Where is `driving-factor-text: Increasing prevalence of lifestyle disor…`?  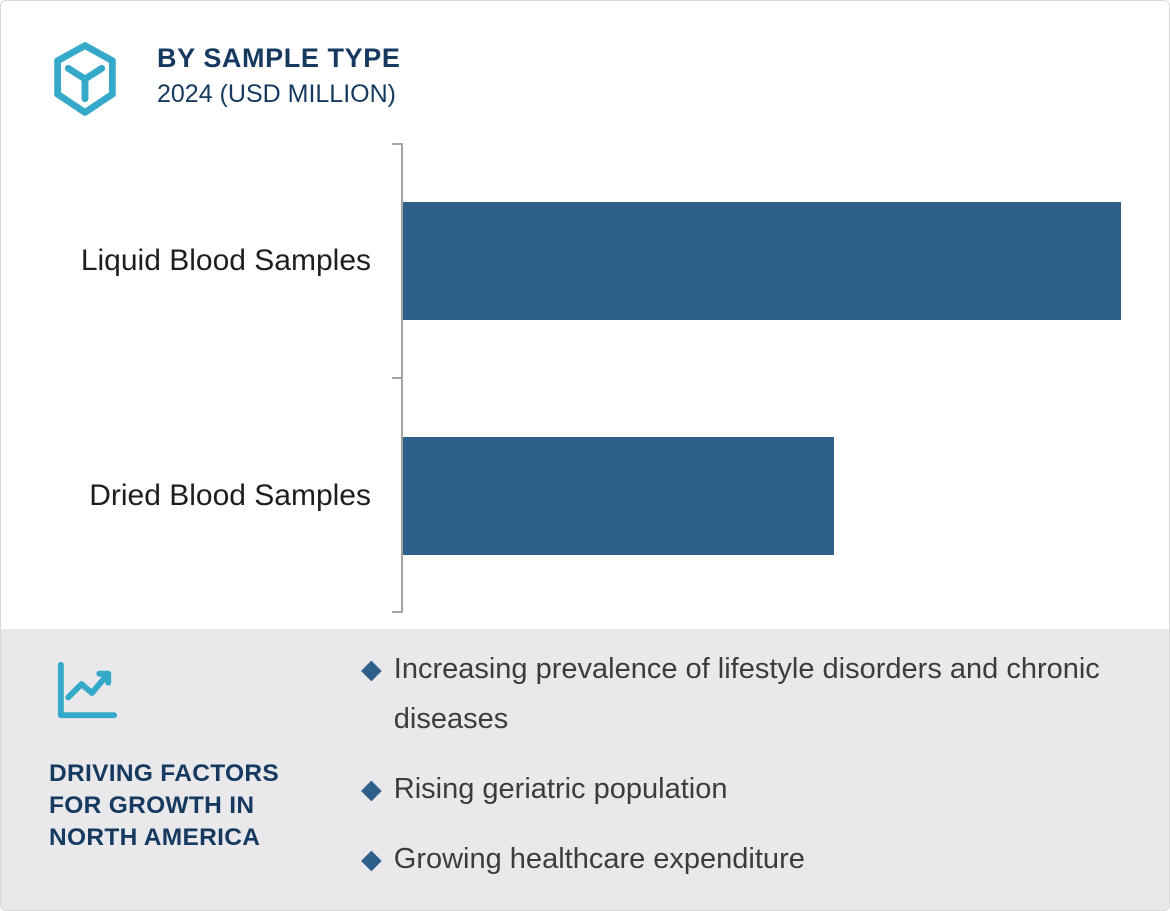 driving-factor-text: Increasing prevalence of lifestyle disor… is located at coordinates (746, 694).